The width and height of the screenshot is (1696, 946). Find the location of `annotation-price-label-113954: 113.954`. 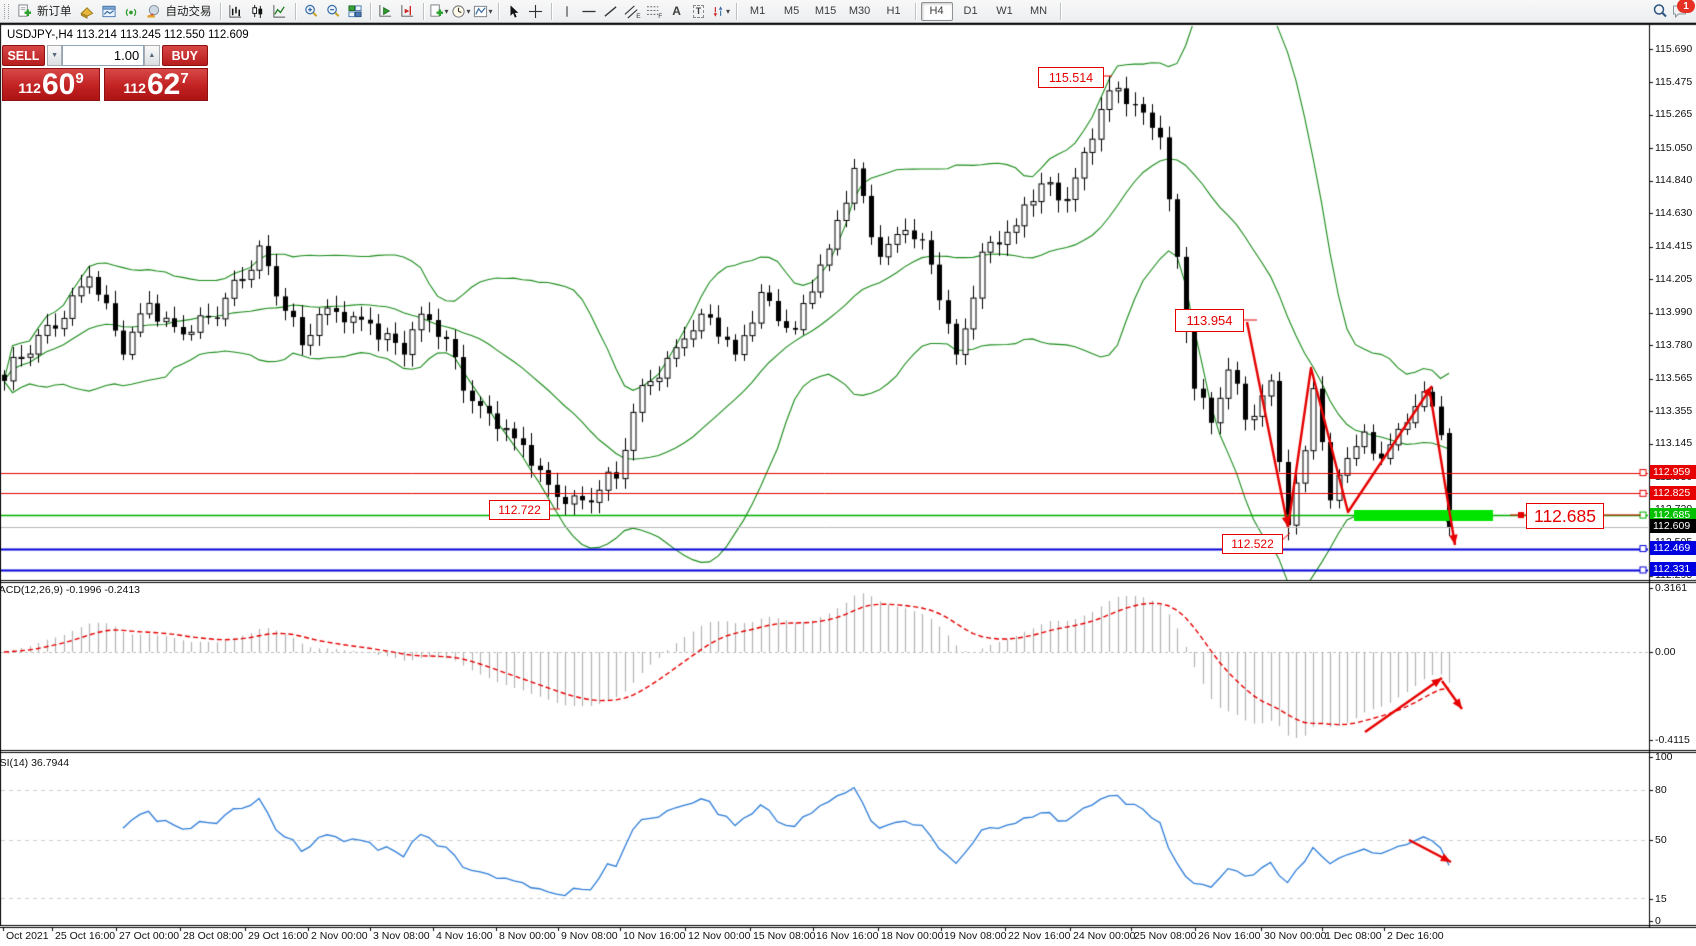

annotation-price-label-113954: 113.954 is located at coordinates (1209, 320).